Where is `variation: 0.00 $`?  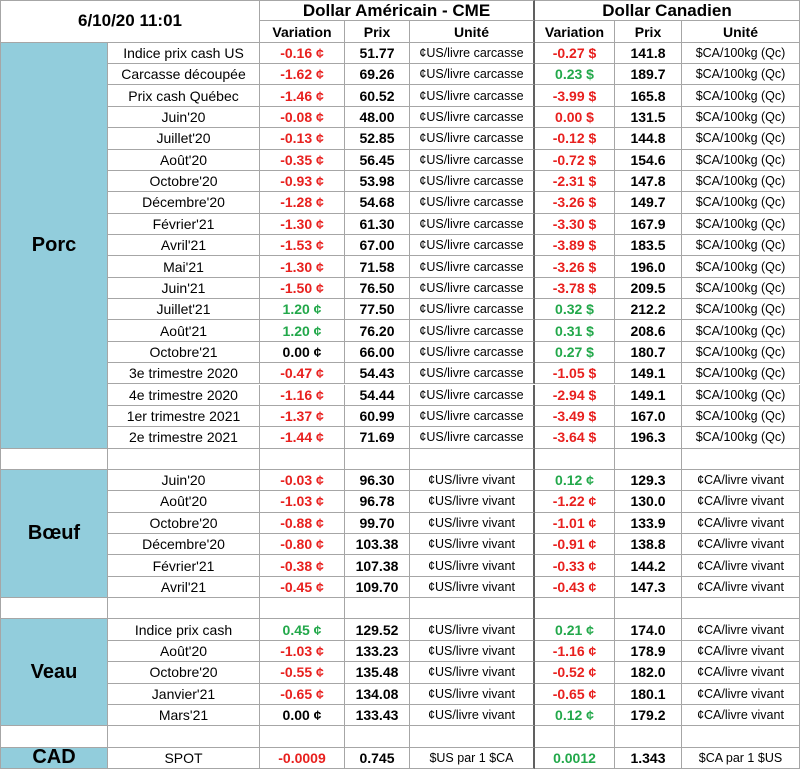
variation: 0.00 $ is located at coordinates (575, 117).